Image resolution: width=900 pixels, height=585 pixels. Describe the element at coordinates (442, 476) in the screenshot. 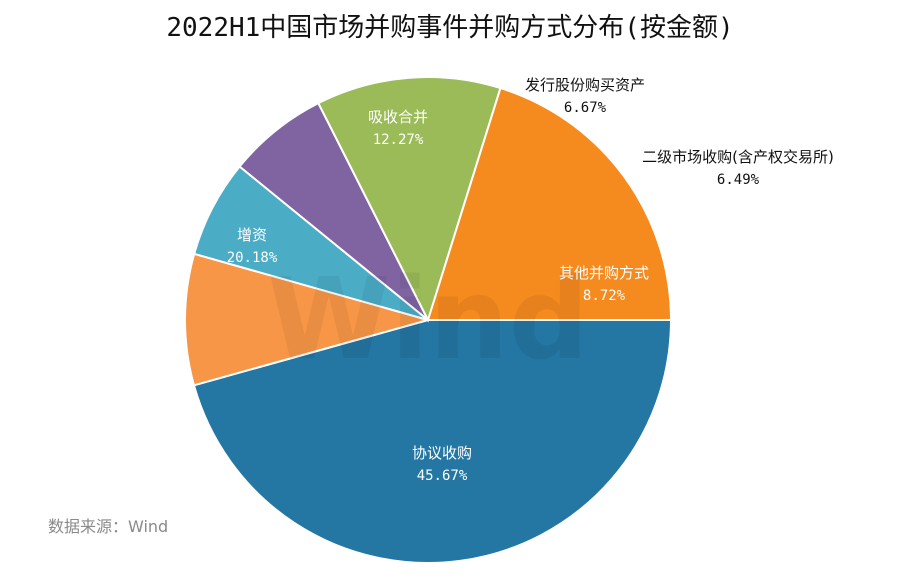

I see `slice-value-label: 45.67%` at that location.